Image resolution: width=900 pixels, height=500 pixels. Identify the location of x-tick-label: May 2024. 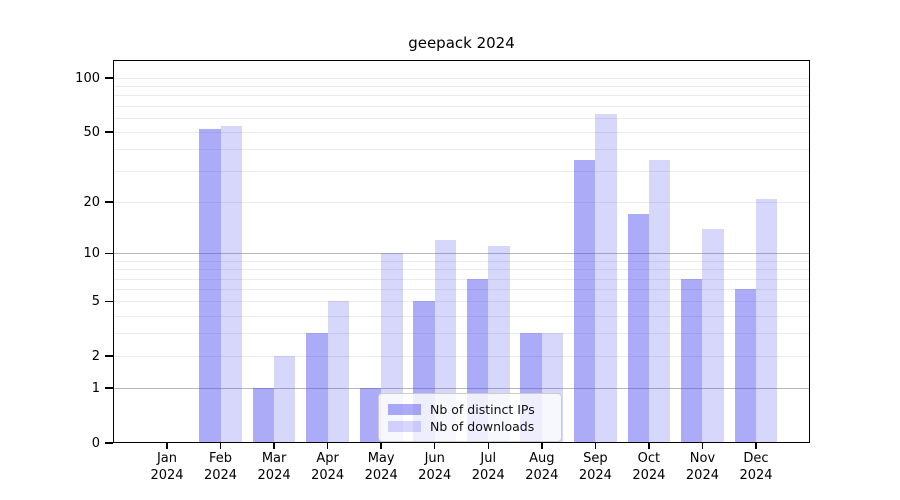
(381, 467).